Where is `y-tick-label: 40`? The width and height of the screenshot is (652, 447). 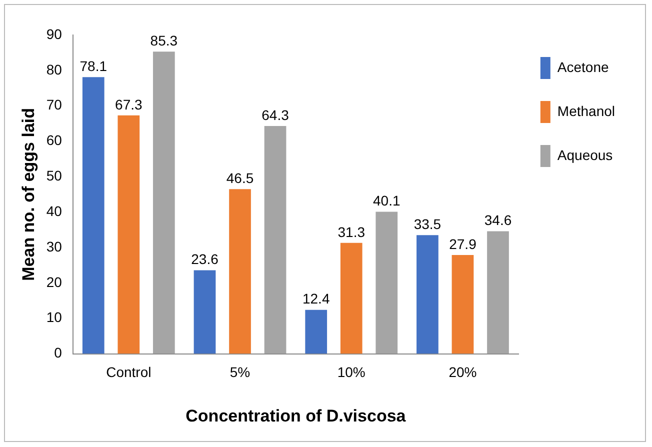
y-tick-label: 40 is located at coordinates (54, 210).